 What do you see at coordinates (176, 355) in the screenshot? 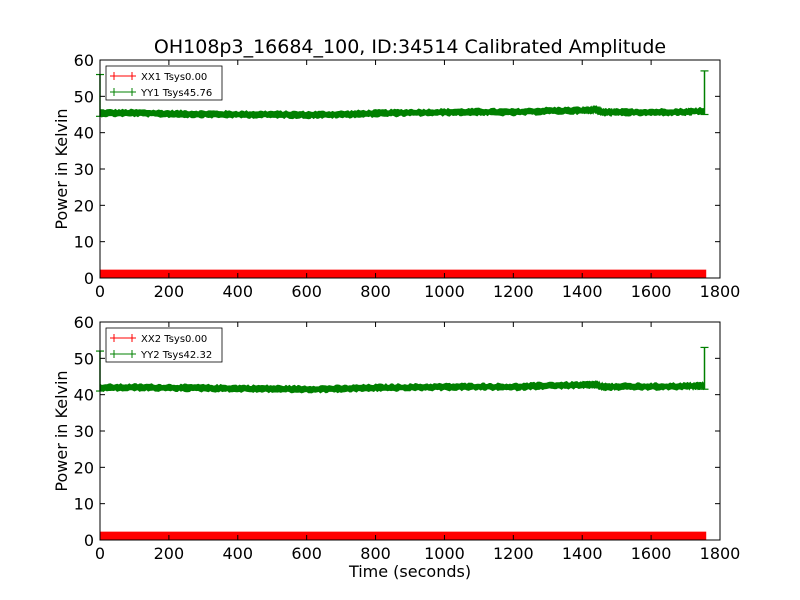
I see `legend-label-2: YY2 Tsys42.32` at bounding box center [176, 355].